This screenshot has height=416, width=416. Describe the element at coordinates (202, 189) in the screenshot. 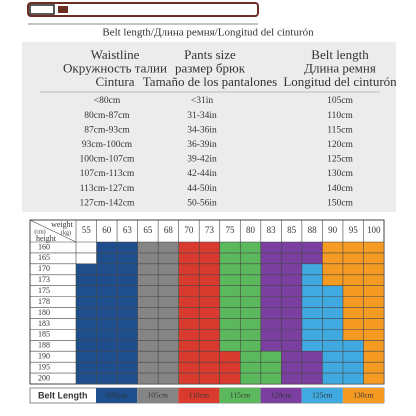

I see `table-cell: 44-50in` at that location.